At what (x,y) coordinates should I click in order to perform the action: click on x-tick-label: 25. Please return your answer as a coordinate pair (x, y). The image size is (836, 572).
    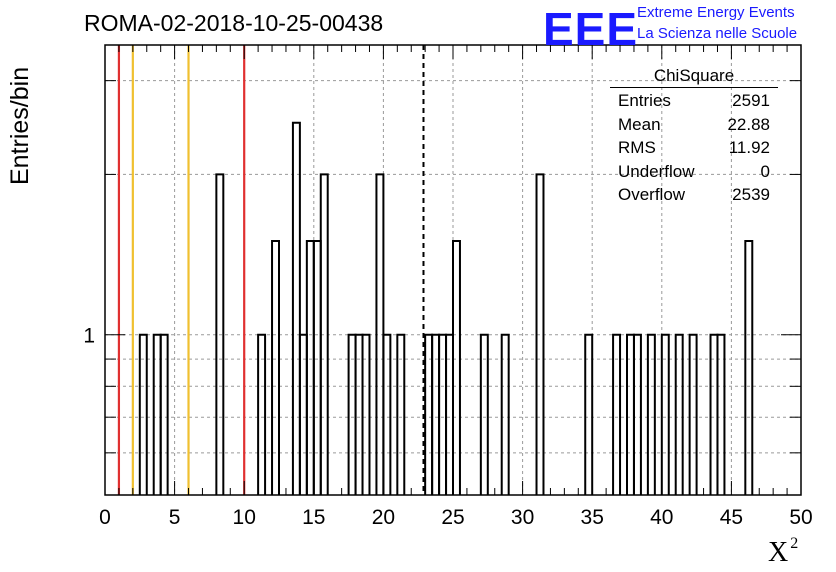
    Looking at the image, I should click on (452, 517).